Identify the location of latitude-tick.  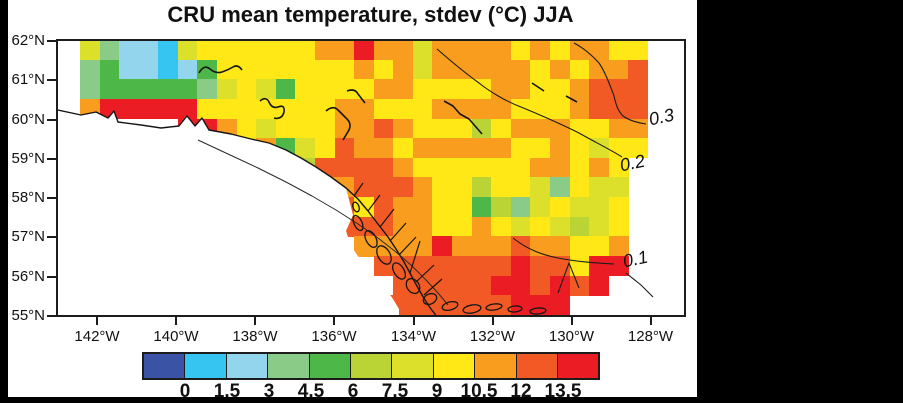
(51, 158).